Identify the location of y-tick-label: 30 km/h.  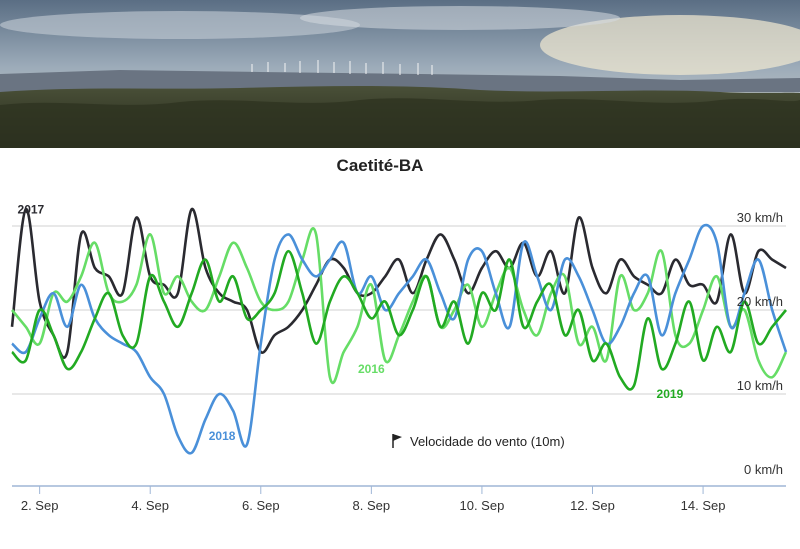
(760, 217).